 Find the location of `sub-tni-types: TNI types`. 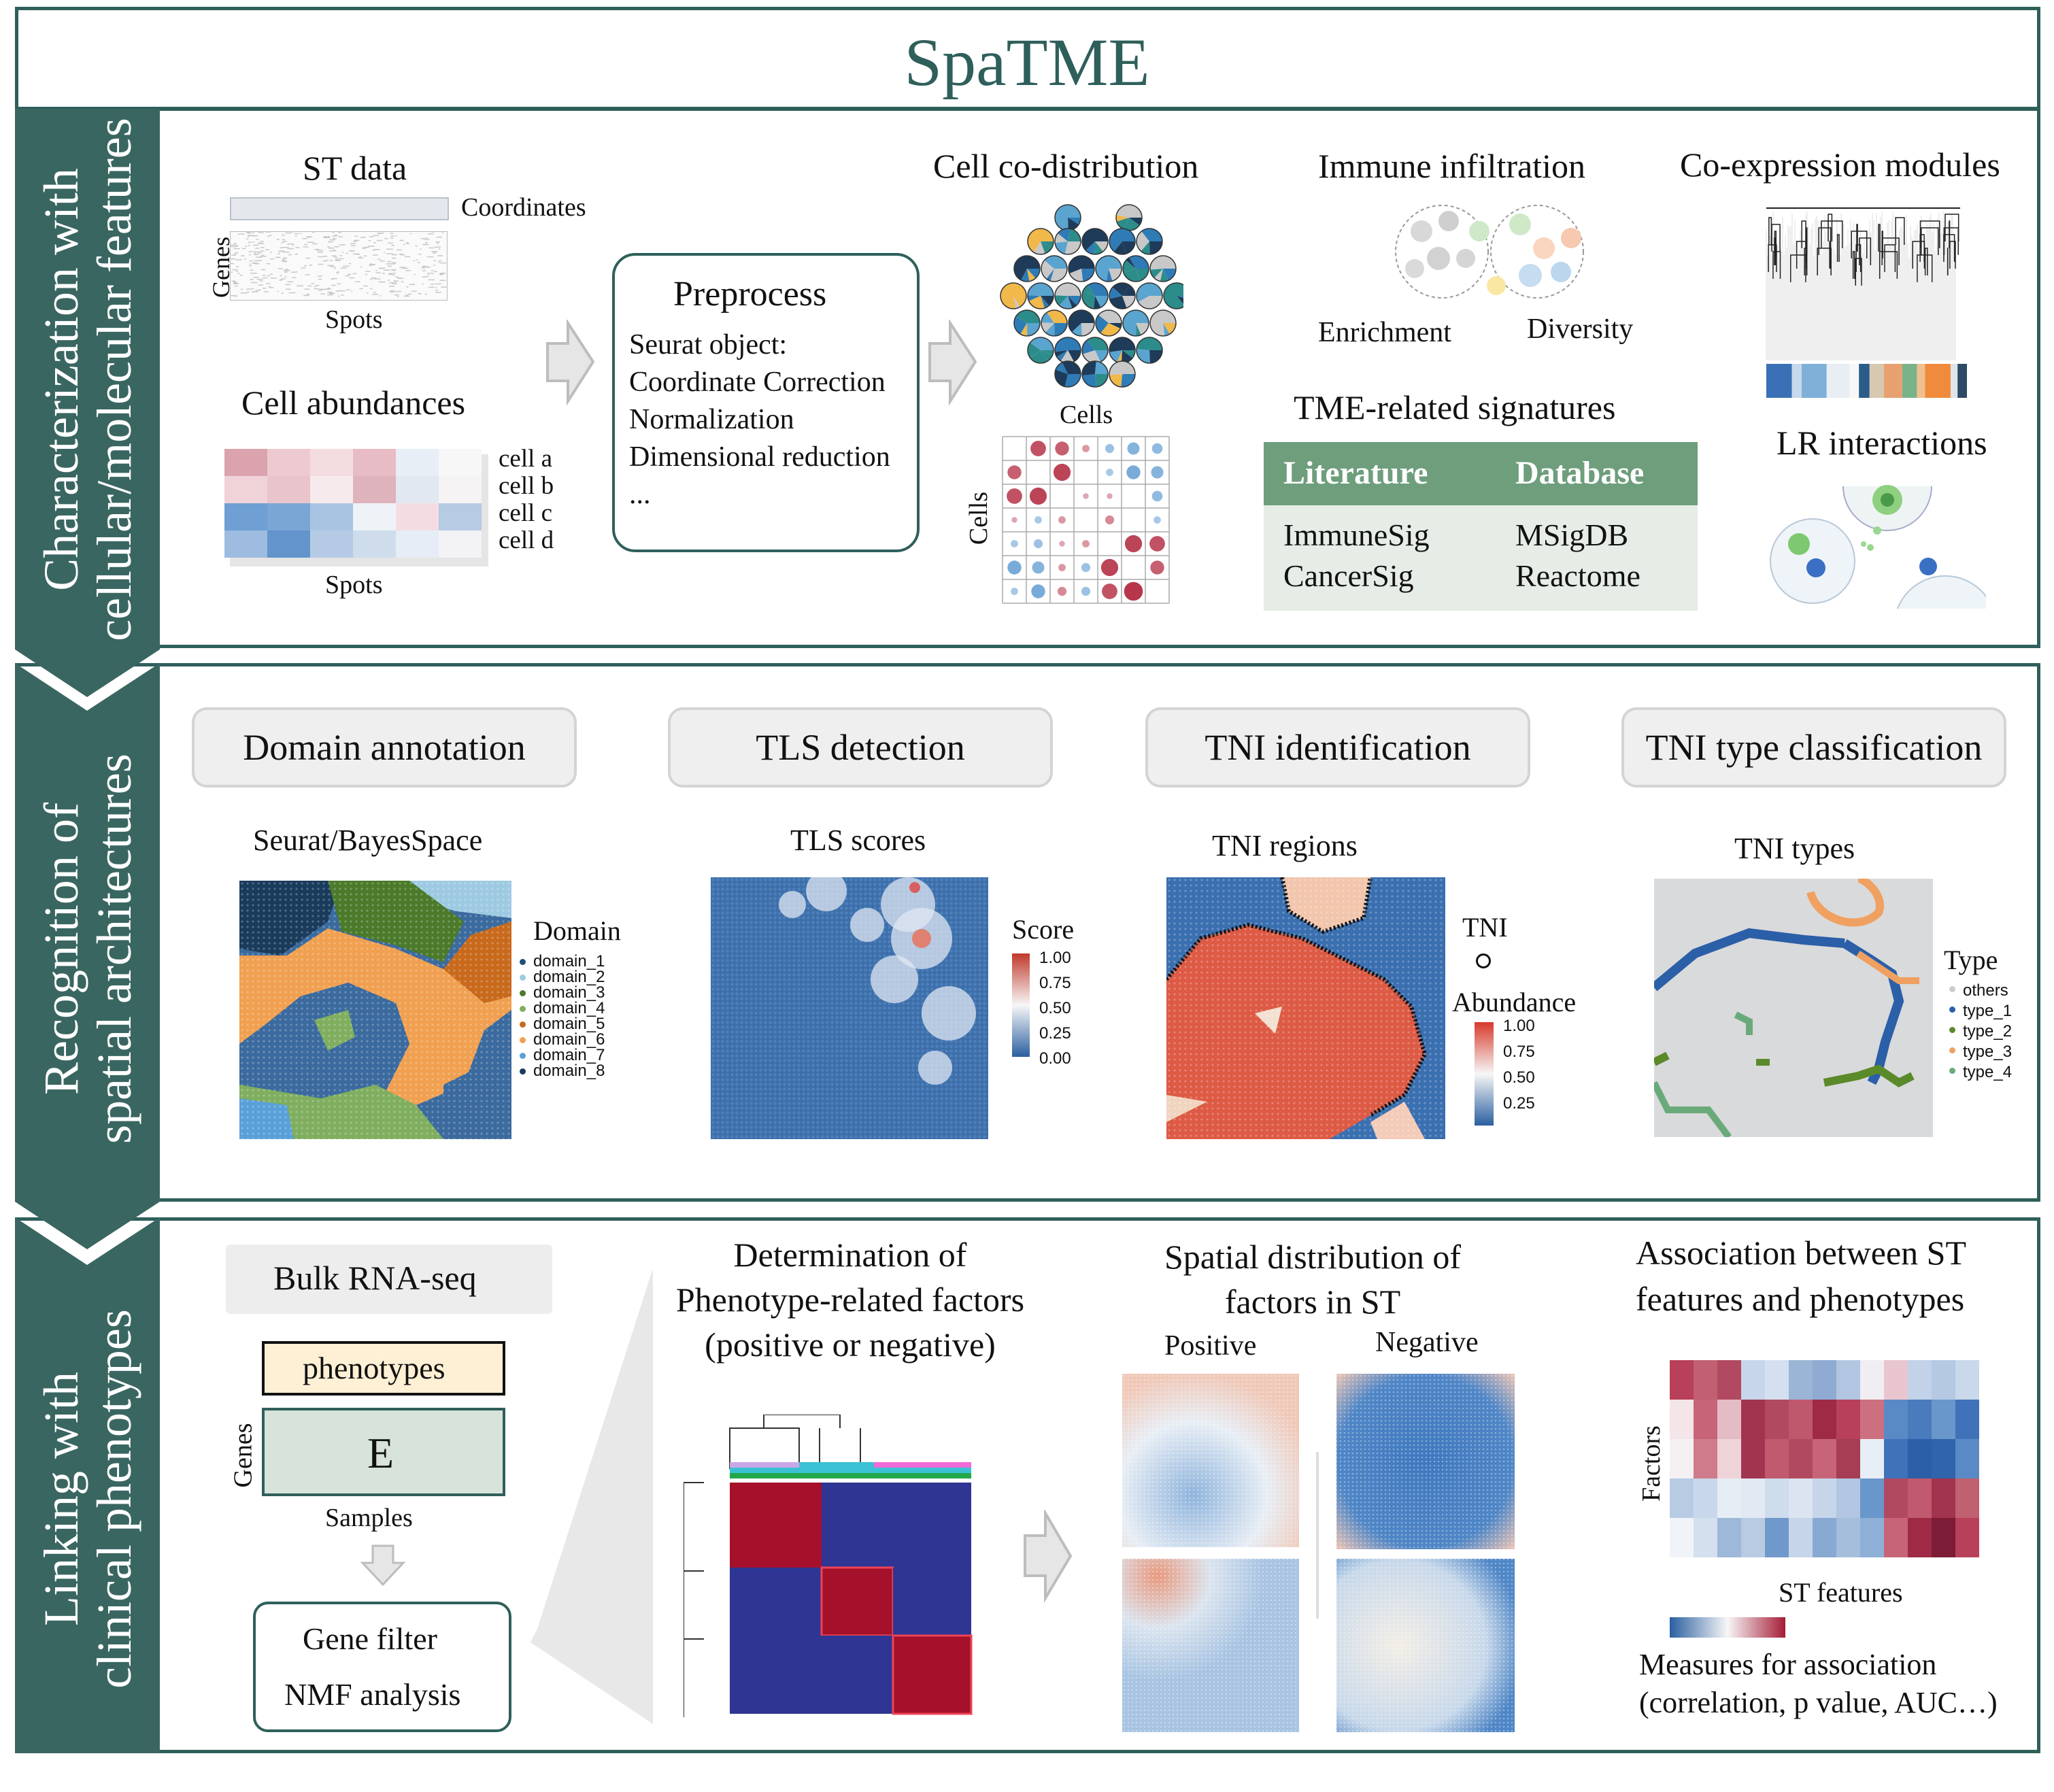

sub-tni-types: TNI types is located at coordinates (1794, 849).